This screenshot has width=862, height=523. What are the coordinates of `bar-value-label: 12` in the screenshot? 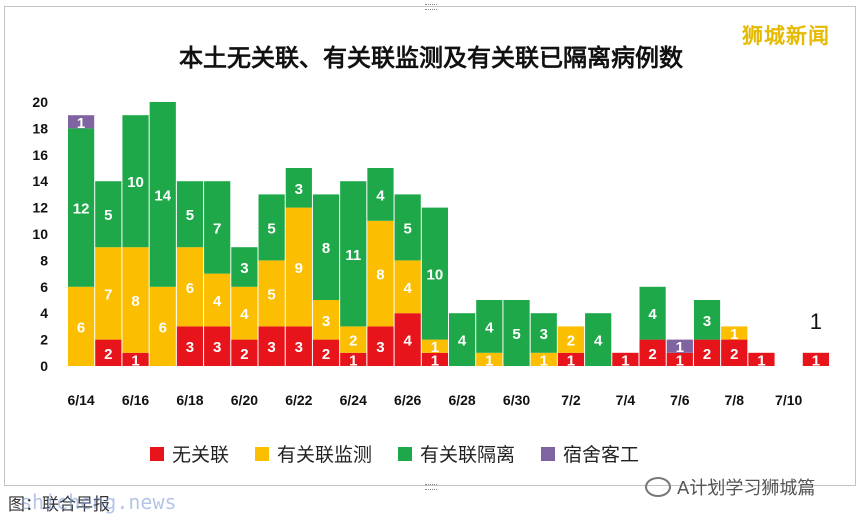 It's located at (81, 209).